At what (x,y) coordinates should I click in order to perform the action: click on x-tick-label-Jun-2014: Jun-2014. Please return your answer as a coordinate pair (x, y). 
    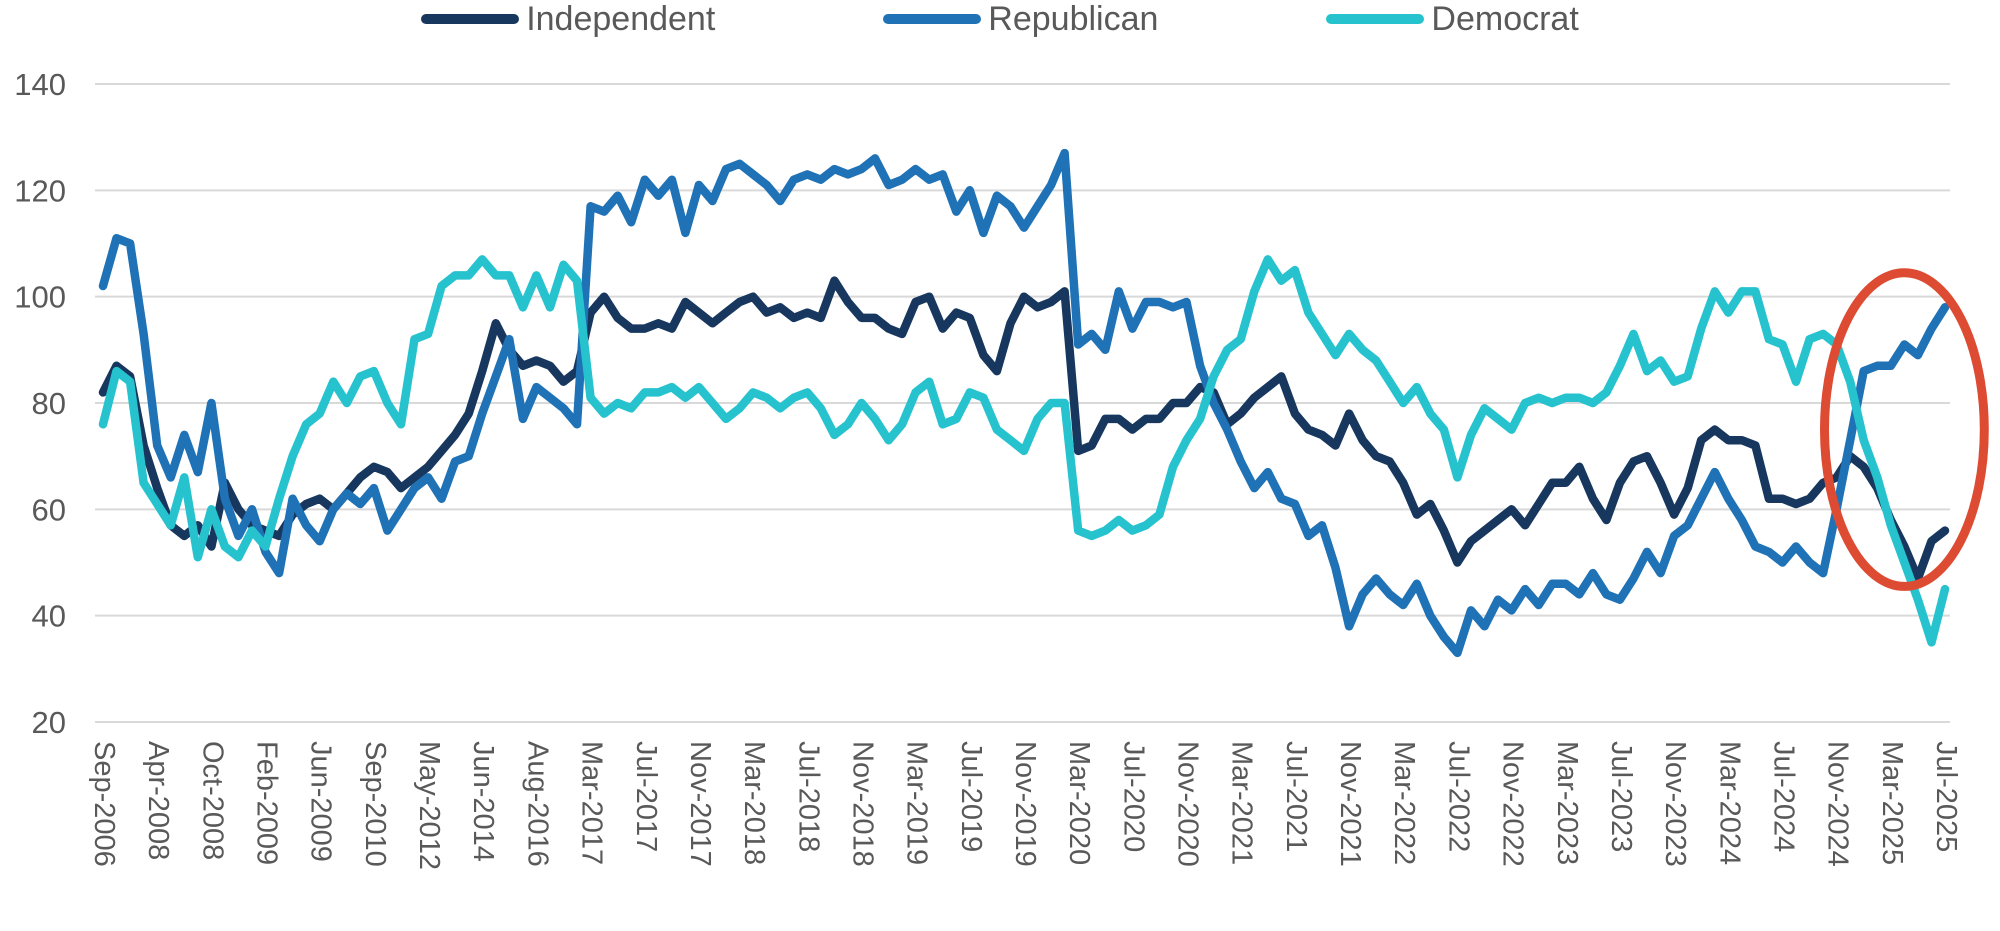
    Looking at the image, I should click on (483, 801).